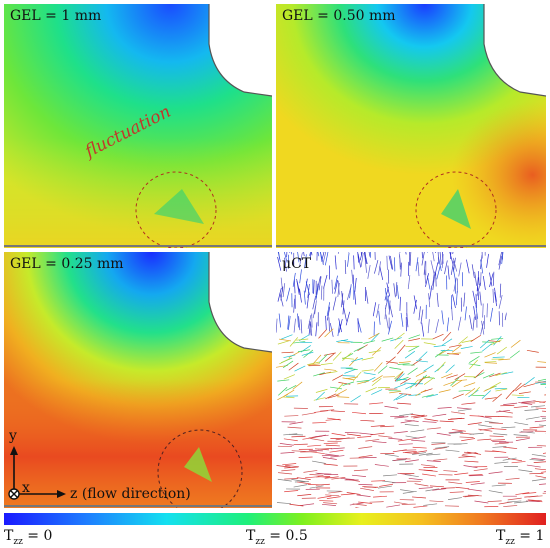 The image size is (550, 548). What do you see at coordinates (13, 436) in the screenshot?
I see `y-axis-label: y` at bounding box center [13, 436].